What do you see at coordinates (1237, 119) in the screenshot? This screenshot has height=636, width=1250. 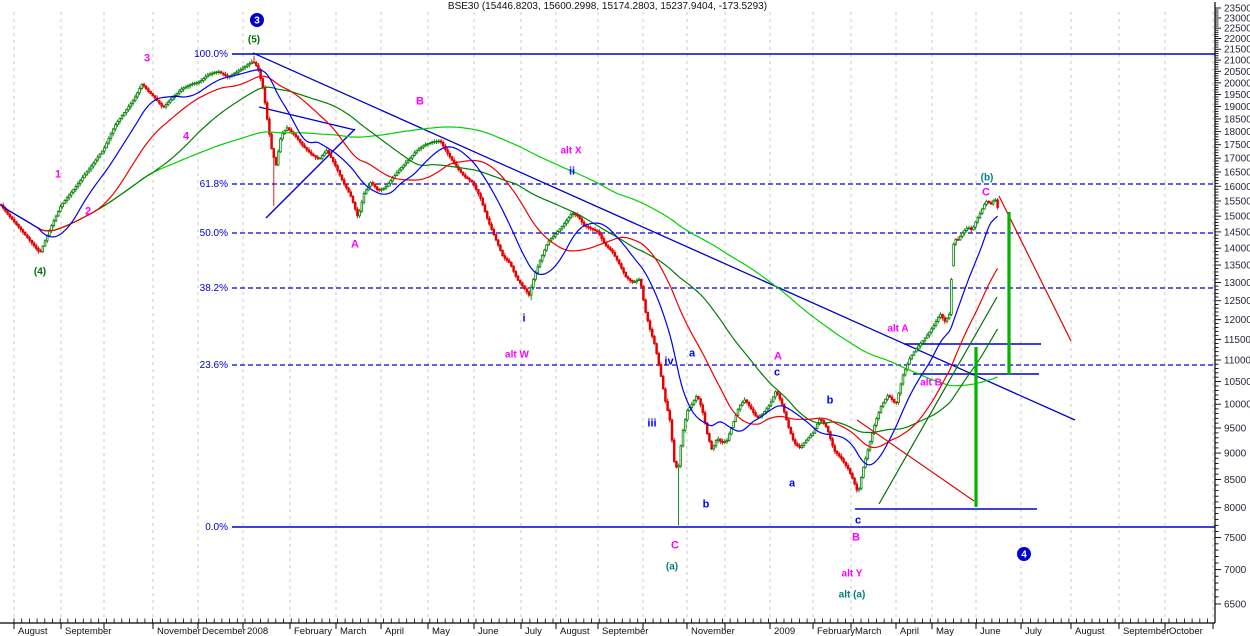 I see `price-label: 18500` at bounding box center [1237, 119].